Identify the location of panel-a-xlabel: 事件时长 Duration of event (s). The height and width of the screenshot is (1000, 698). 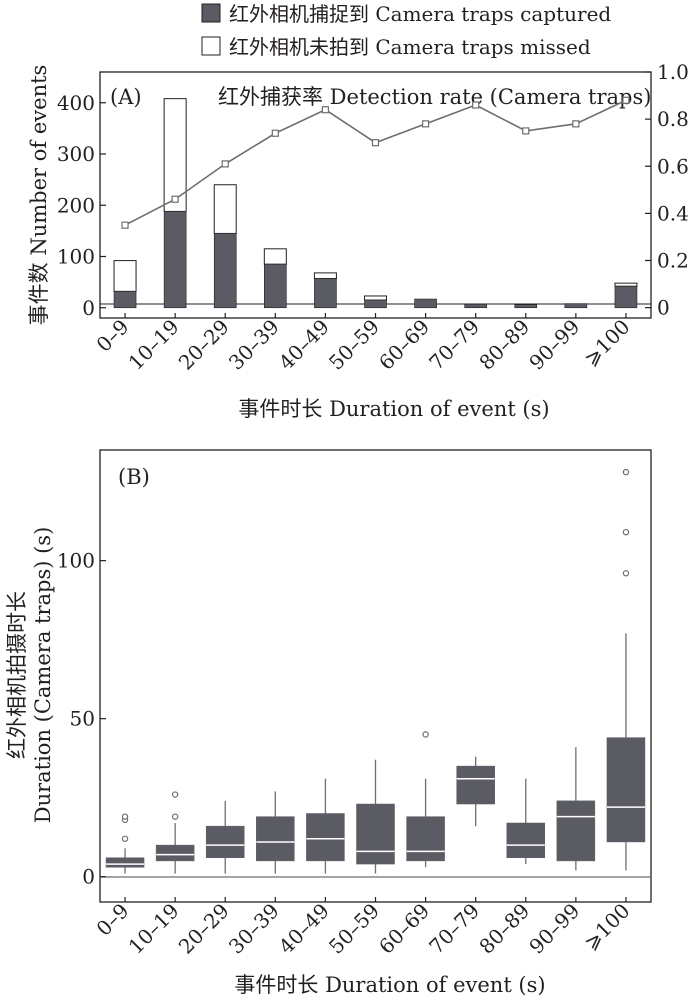
(393, 409).